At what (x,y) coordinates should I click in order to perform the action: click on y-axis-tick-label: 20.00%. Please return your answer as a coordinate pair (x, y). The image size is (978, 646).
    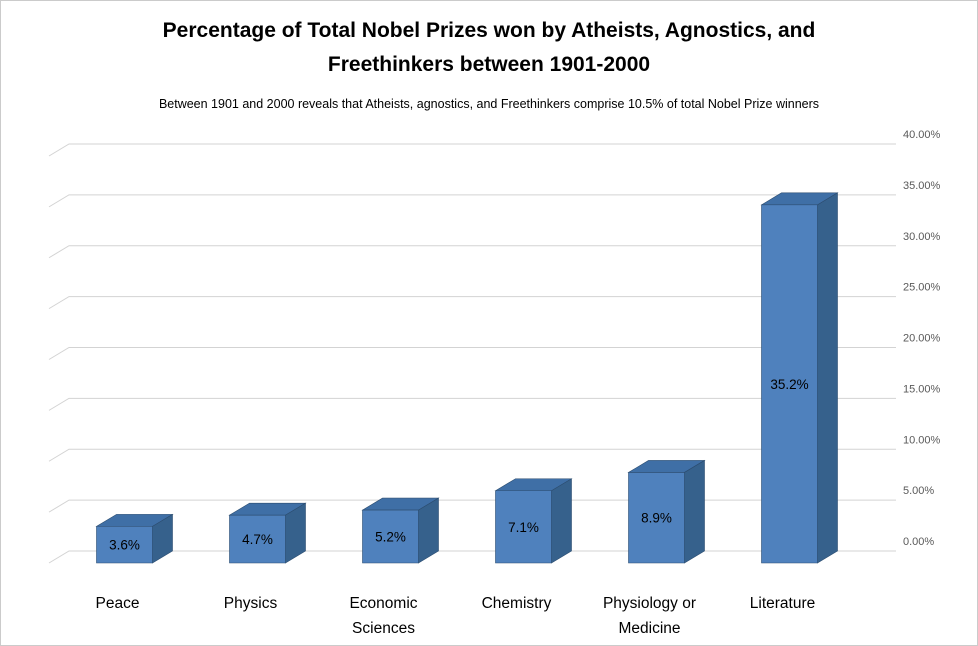
    Looking at the image, I should click on (922, 339).